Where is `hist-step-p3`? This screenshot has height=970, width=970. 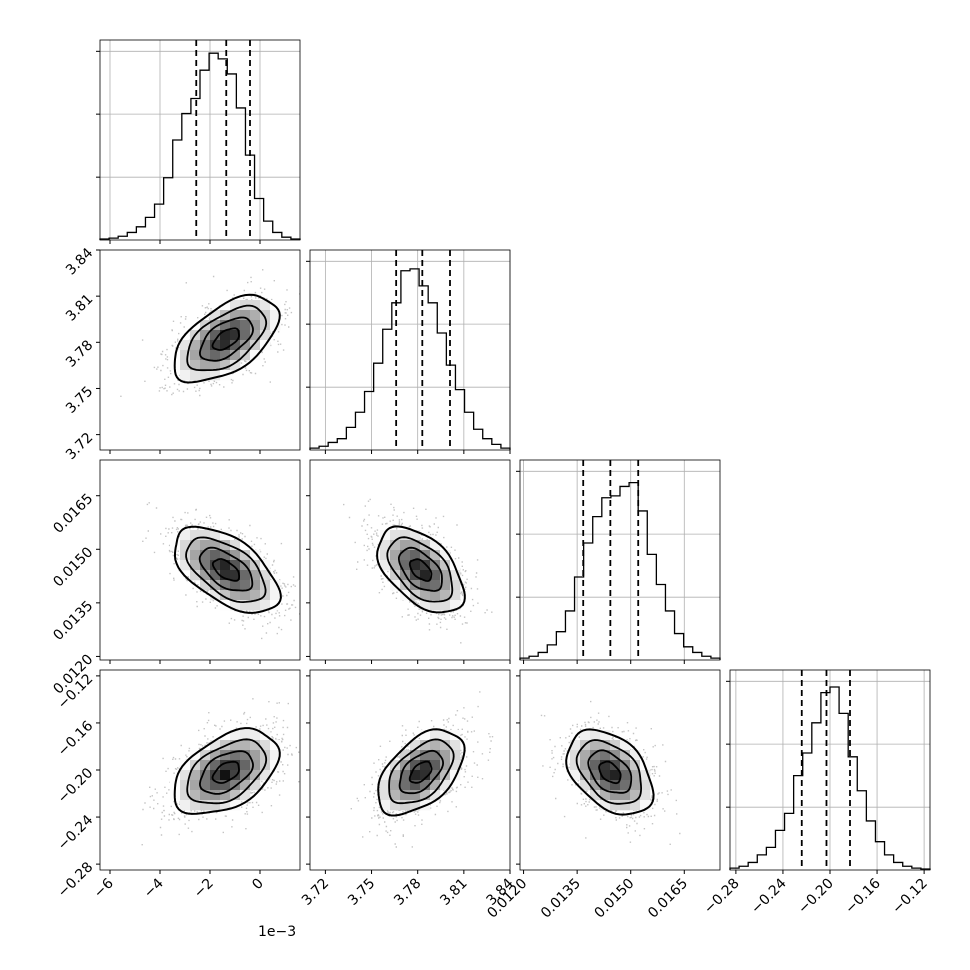 hist-step-p3 is located at coordinates (830, 778).